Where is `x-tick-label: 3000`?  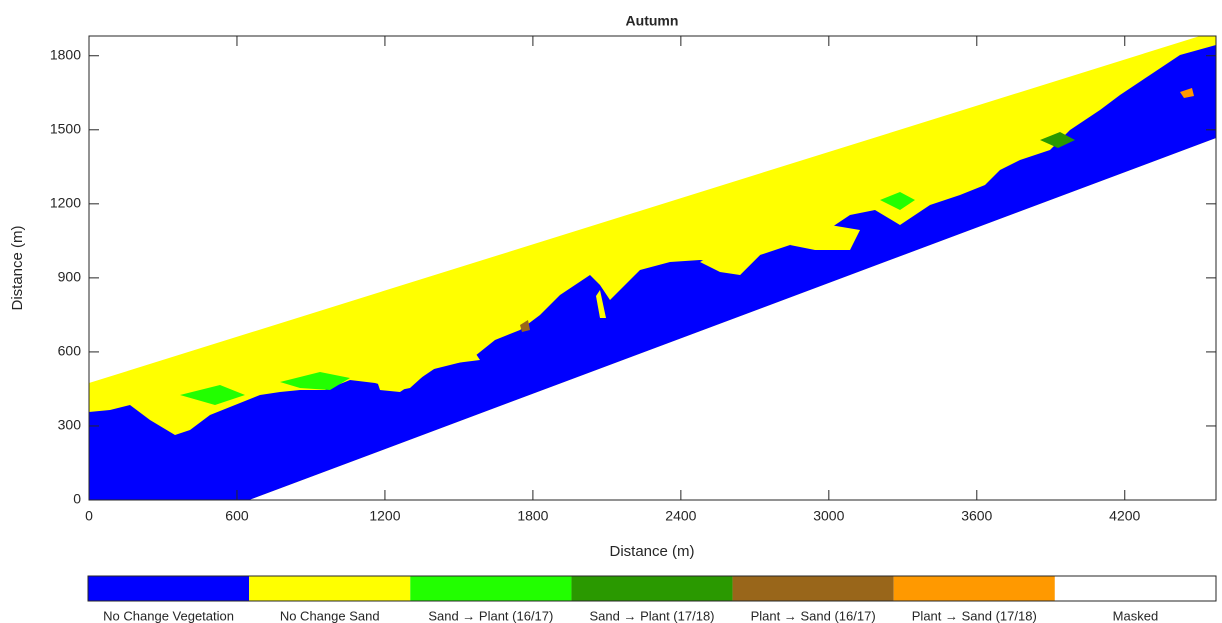
x-tick-label: 3000 is located at coordinates (828, 516).